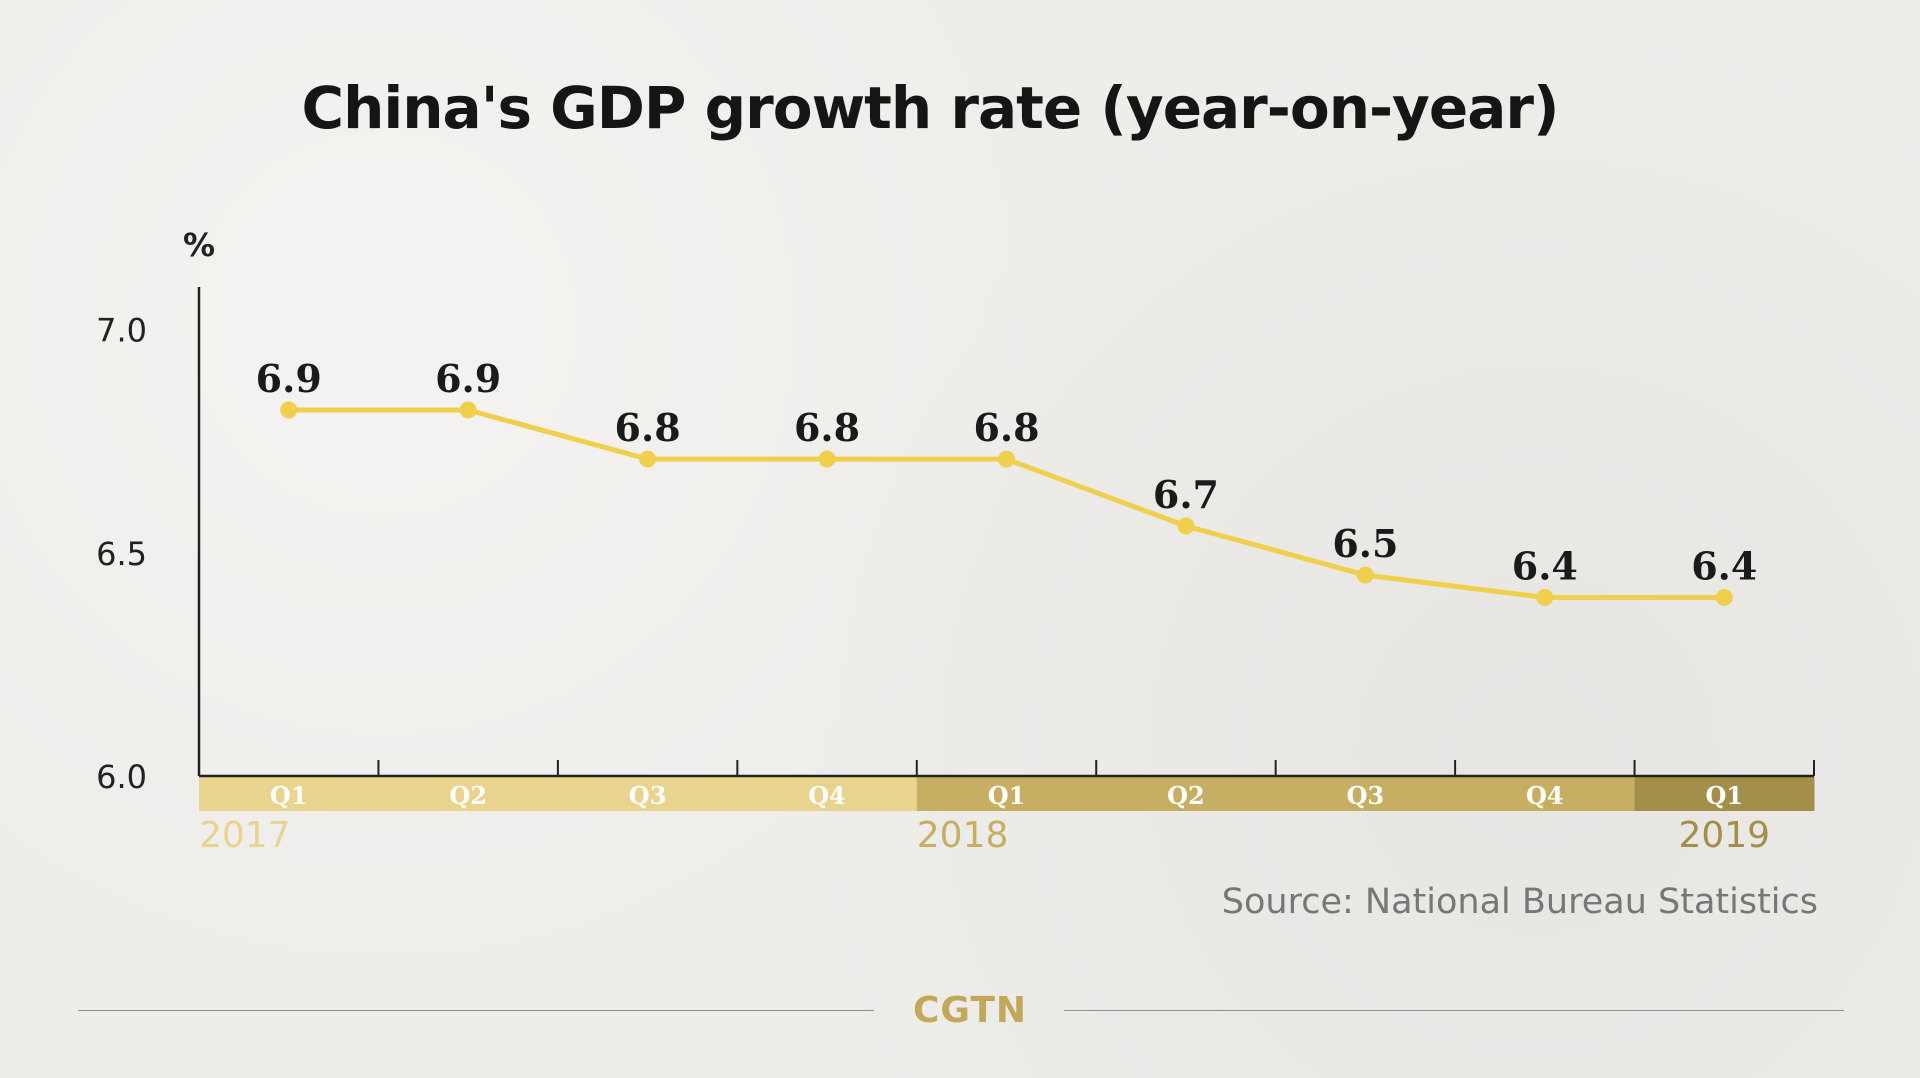 Image resolution: width=1920 pixels, height=1078 pixels. What do you see at coordinates (121, 554) in the screenshot?
I see `y-tick-label: 6.5` at bounding box center [121, 554].